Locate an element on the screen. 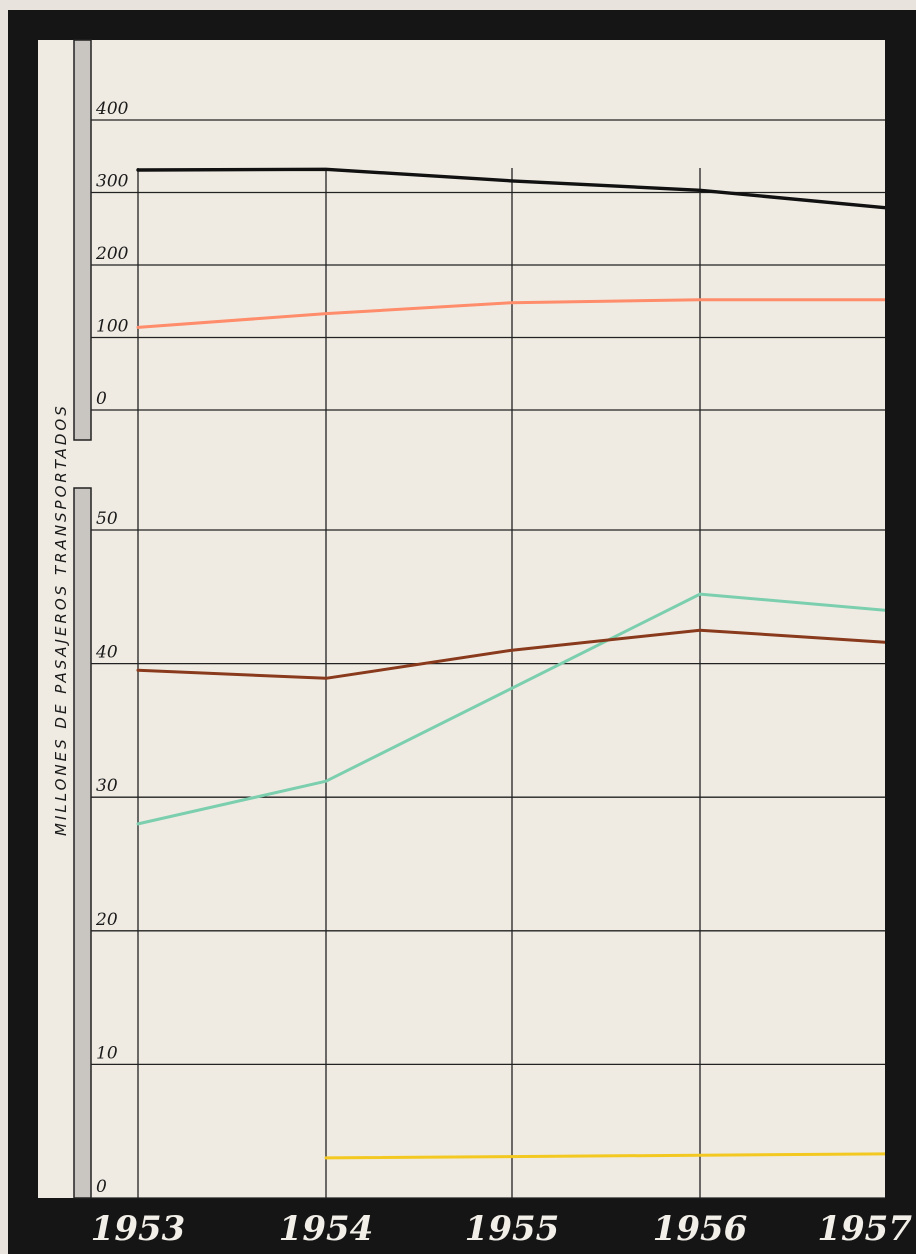 The image size is (916, 1254). upper-ytick-100: 100 is located at coordinates (112, 327).